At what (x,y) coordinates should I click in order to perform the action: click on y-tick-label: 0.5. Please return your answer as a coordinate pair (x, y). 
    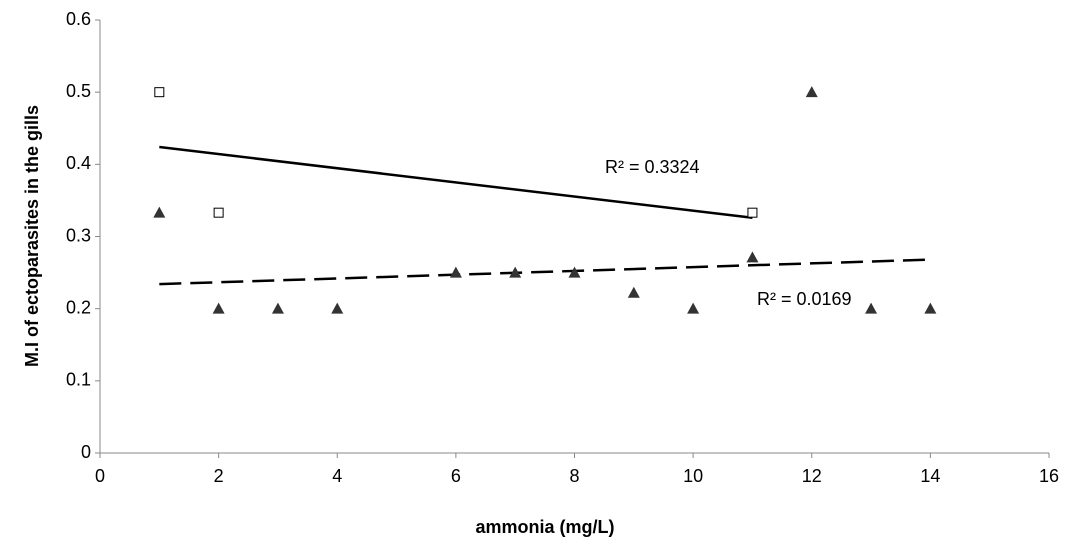
    Looking at the image, I should click on (78, 91).